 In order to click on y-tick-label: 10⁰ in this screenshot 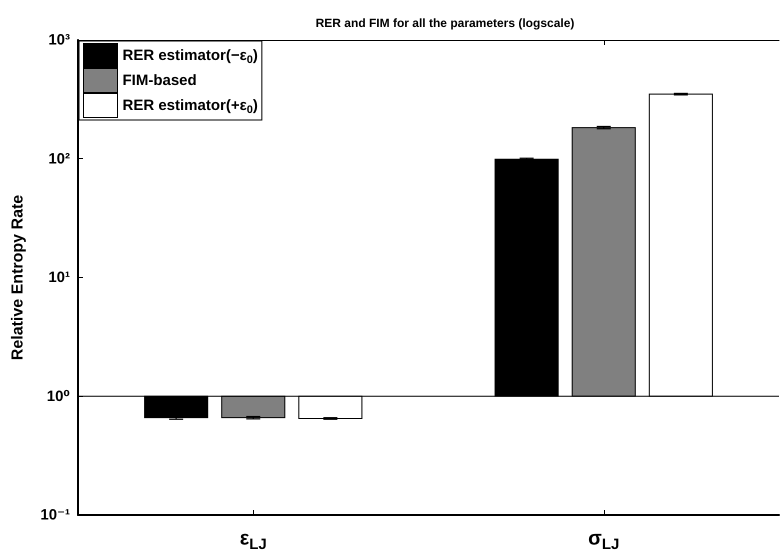, I will do `click(58, 396)`.